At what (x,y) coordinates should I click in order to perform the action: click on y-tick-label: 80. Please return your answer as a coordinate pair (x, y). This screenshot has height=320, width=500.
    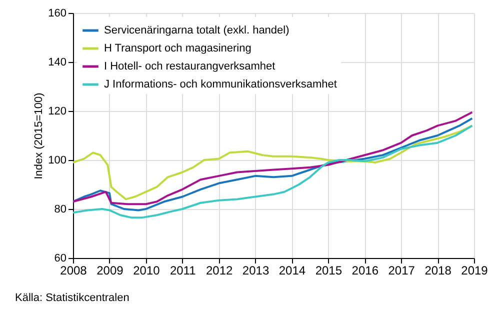
    Looking at the image, I should click on (60, 210).